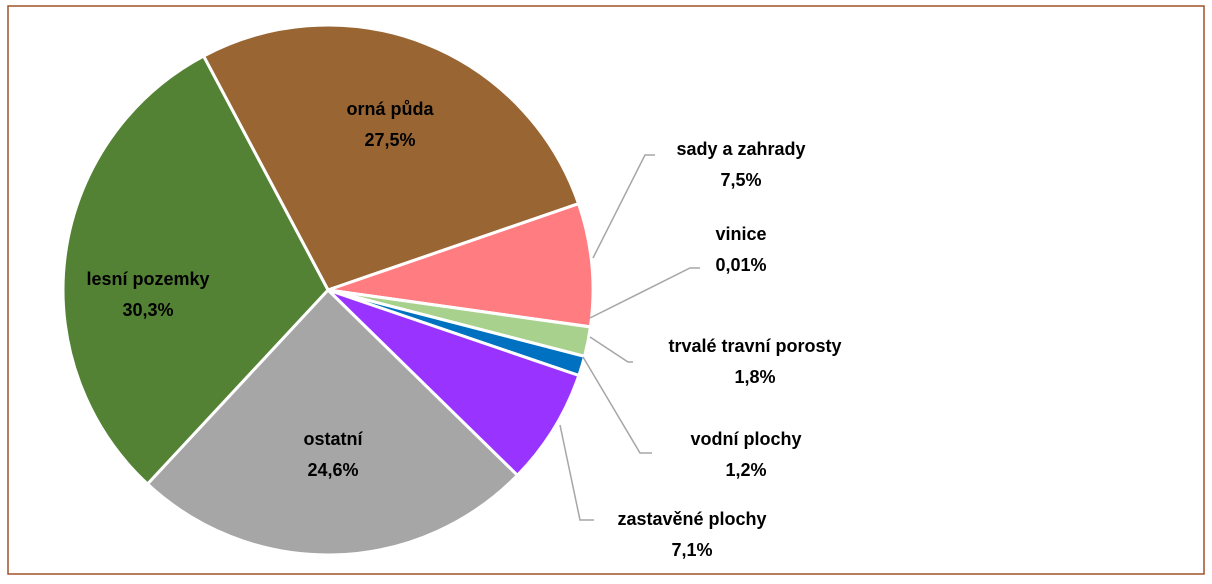  What do you see at coordinates (740, 149) in the screenshot?
I see `slice-label: sady a zahrady` at bounding box center [740, 149].